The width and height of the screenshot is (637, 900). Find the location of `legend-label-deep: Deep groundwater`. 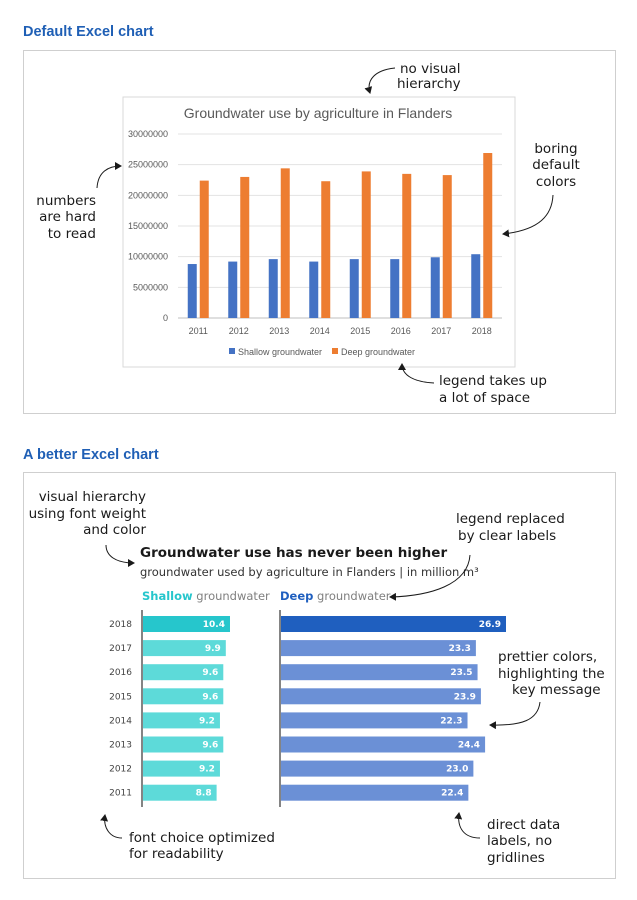

legend-label-deep: Deep groundwater is located at coordinates (378, 352).